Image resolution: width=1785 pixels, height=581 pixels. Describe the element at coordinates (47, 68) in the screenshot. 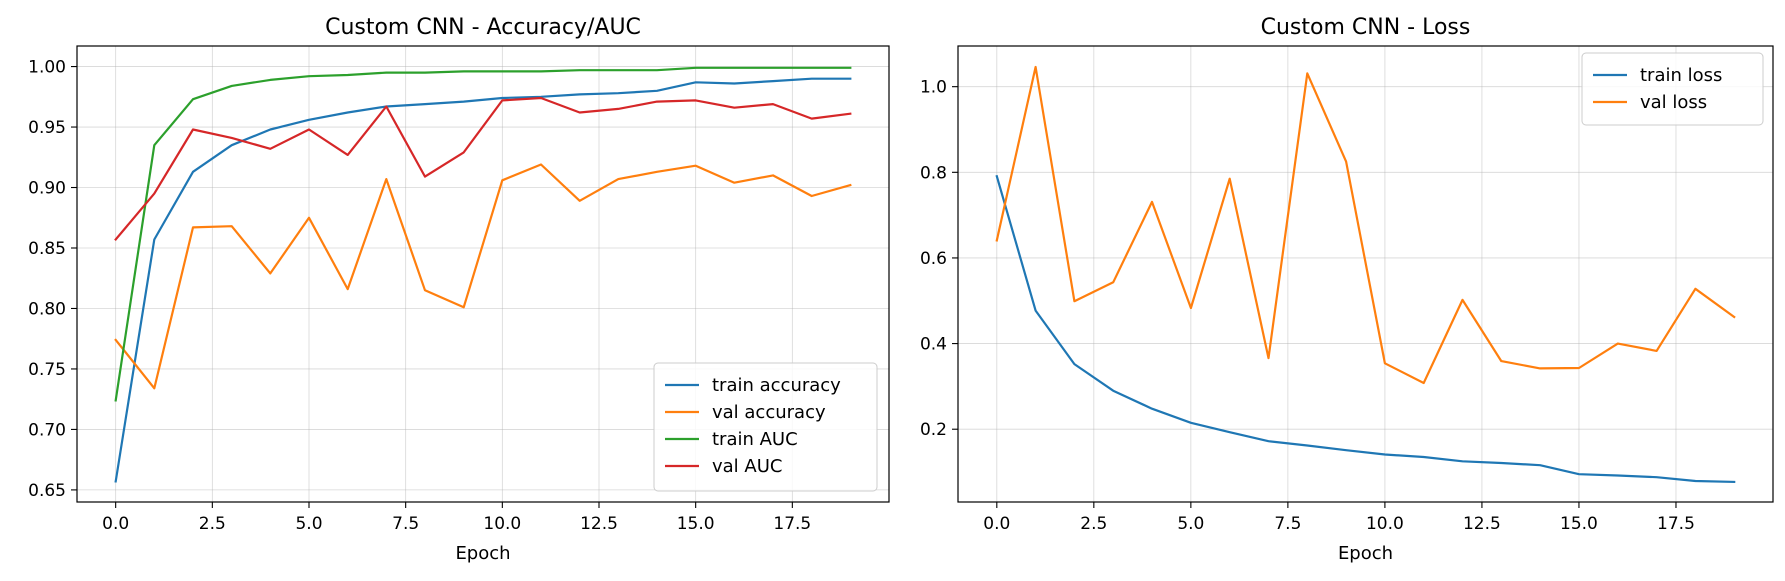

I see `y-tick-label: 1.00` at that location.